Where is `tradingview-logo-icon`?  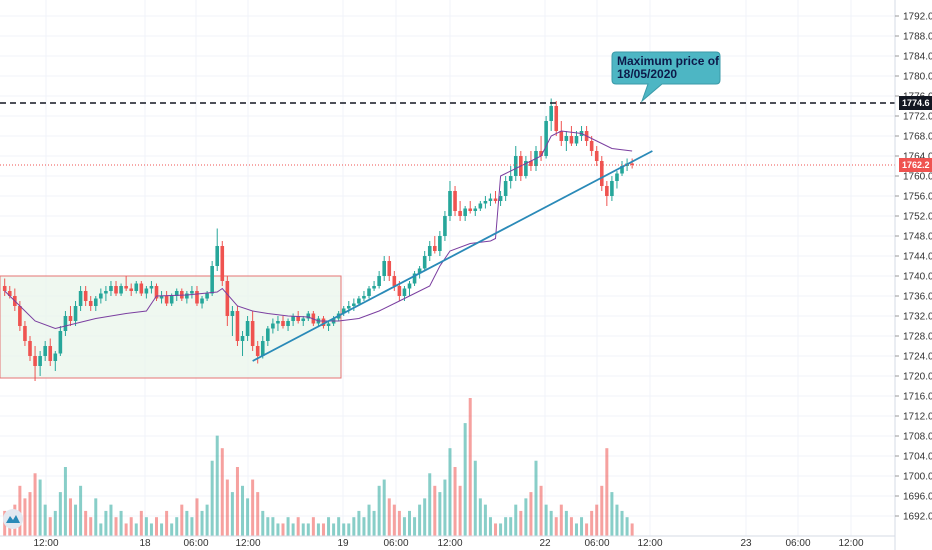 tradingview-logo-icon is located at coordinates (13, 519).